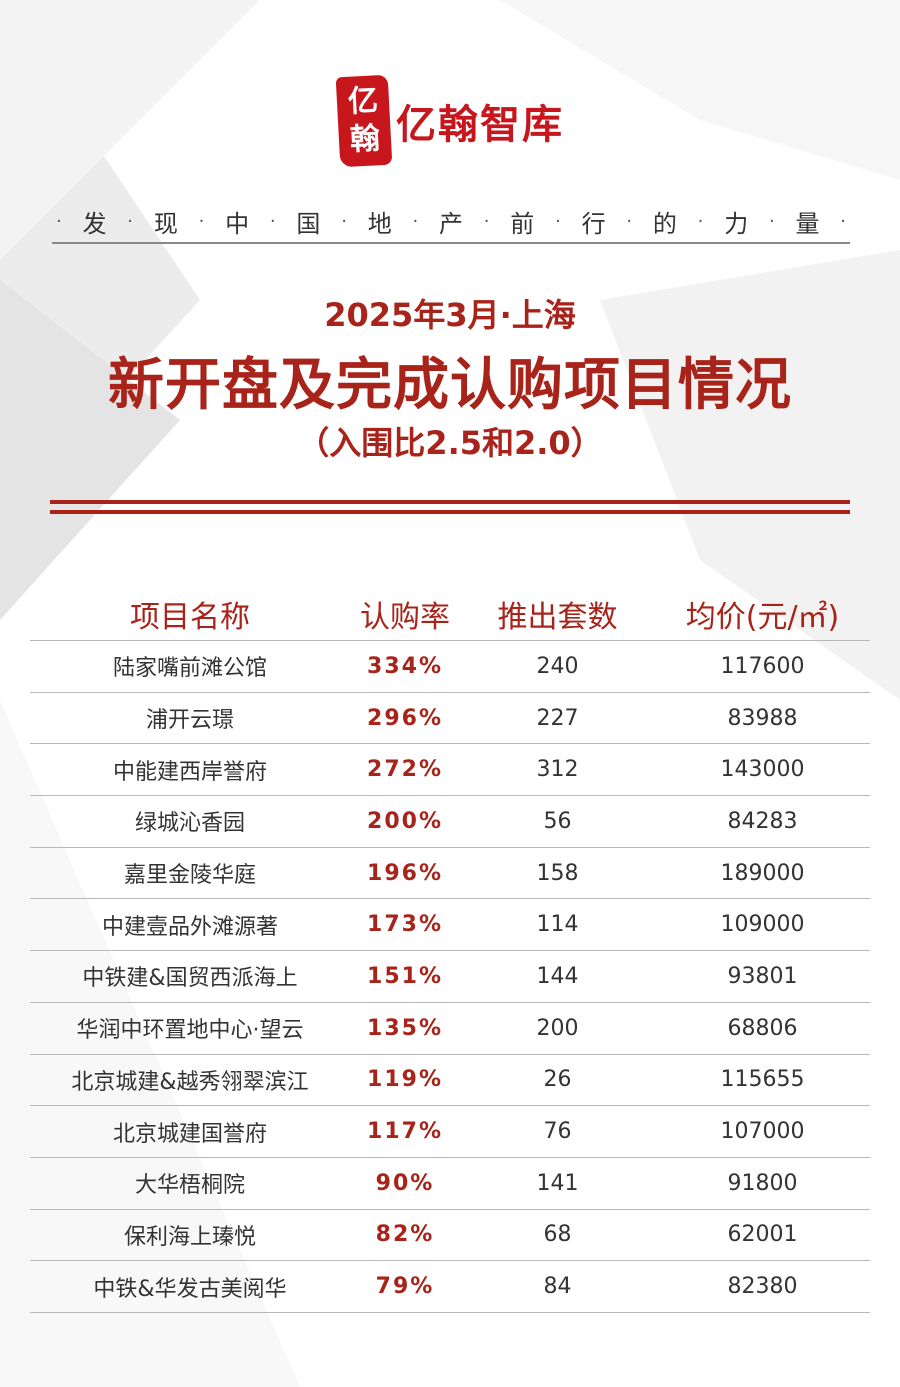 The image size is (900, 1387). Describe the element at coordinates (450, 1236) in the screenshot. I see `table-row: 保利海上瑧悦 82% 68 62001` at that location.